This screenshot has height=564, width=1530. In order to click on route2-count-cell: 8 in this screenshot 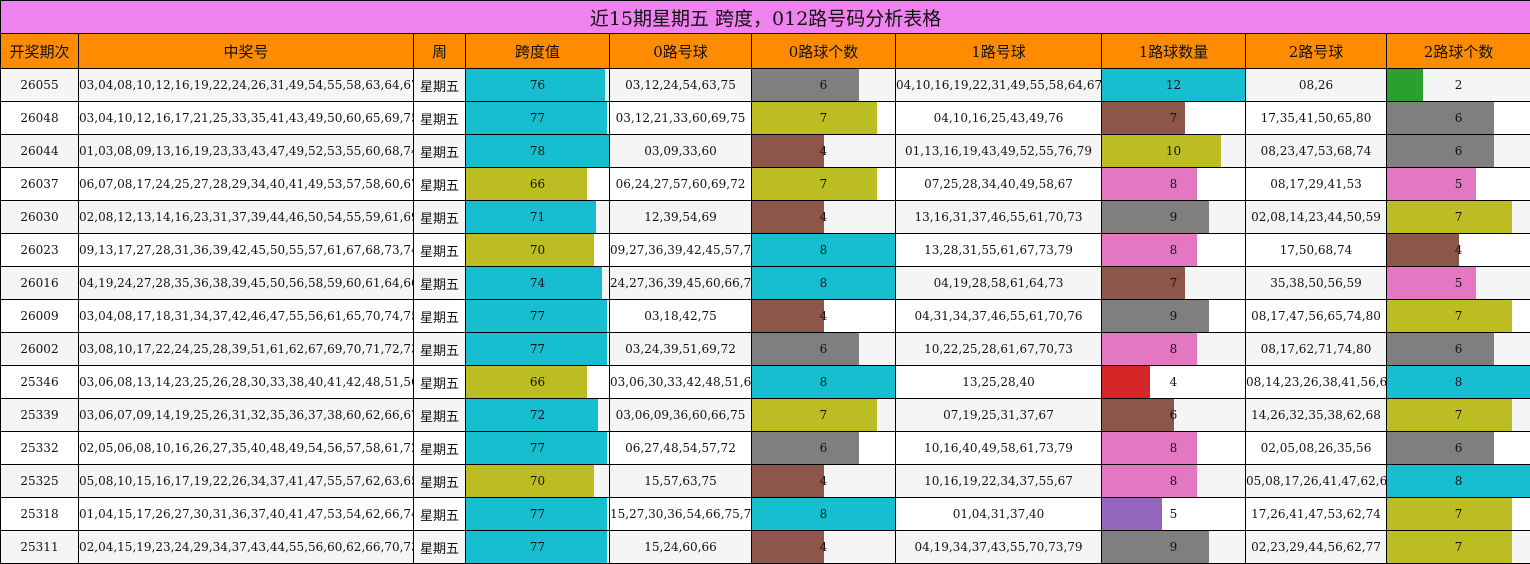, I will do `click(1458, 382)`.